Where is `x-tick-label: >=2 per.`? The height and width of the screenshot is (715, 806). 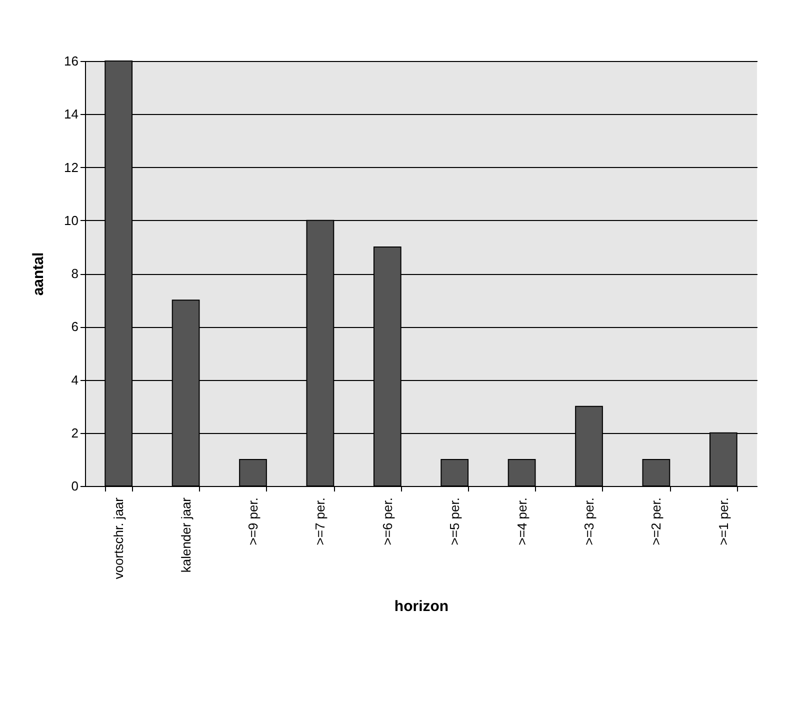 x-tick-label: >=2 per. is located at coordinates (656, 522).